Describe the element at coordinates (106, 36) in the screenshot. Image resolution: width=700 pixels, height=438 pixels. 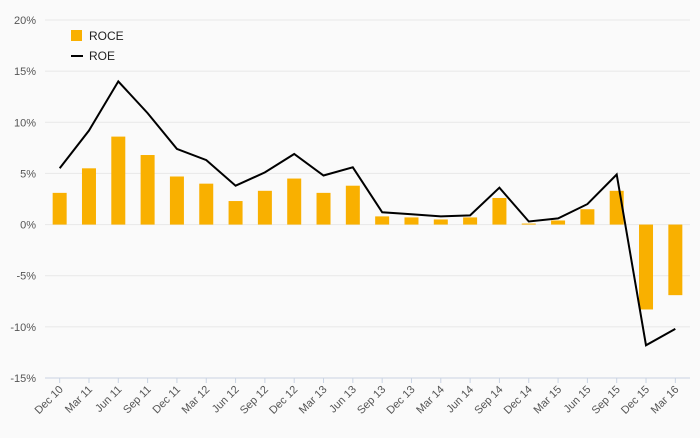
I see `legend-label-roce: ROCE` at that location.